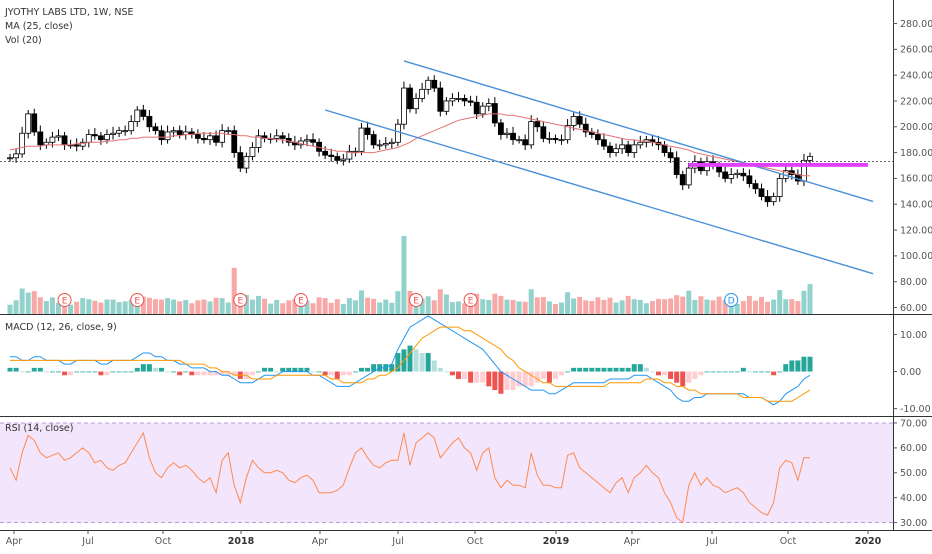 This screenshot has height=554, width=932. Describe the element at coordinates (240, 300) in the screenshot. I see `volume-marker-circle` at that location.